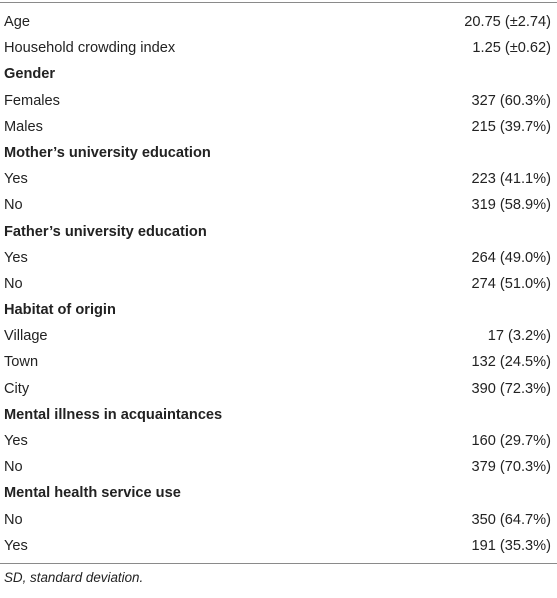  What do you see at coordinates (511, 362) in the screenshot?
I see `row-value: 132 (24.5%)` at bounding box center [511, 362].